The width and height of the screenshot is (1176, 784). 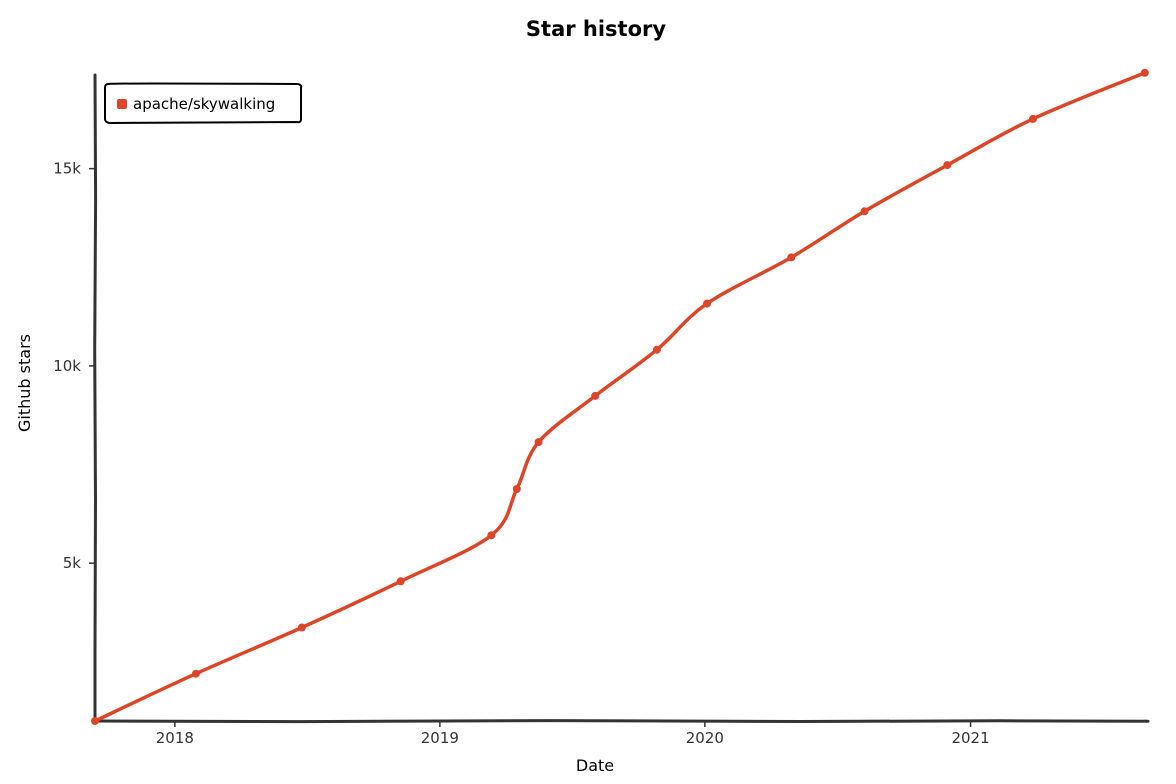 I want to click on x-tick-label: 2021, so click(x=970, y=738).